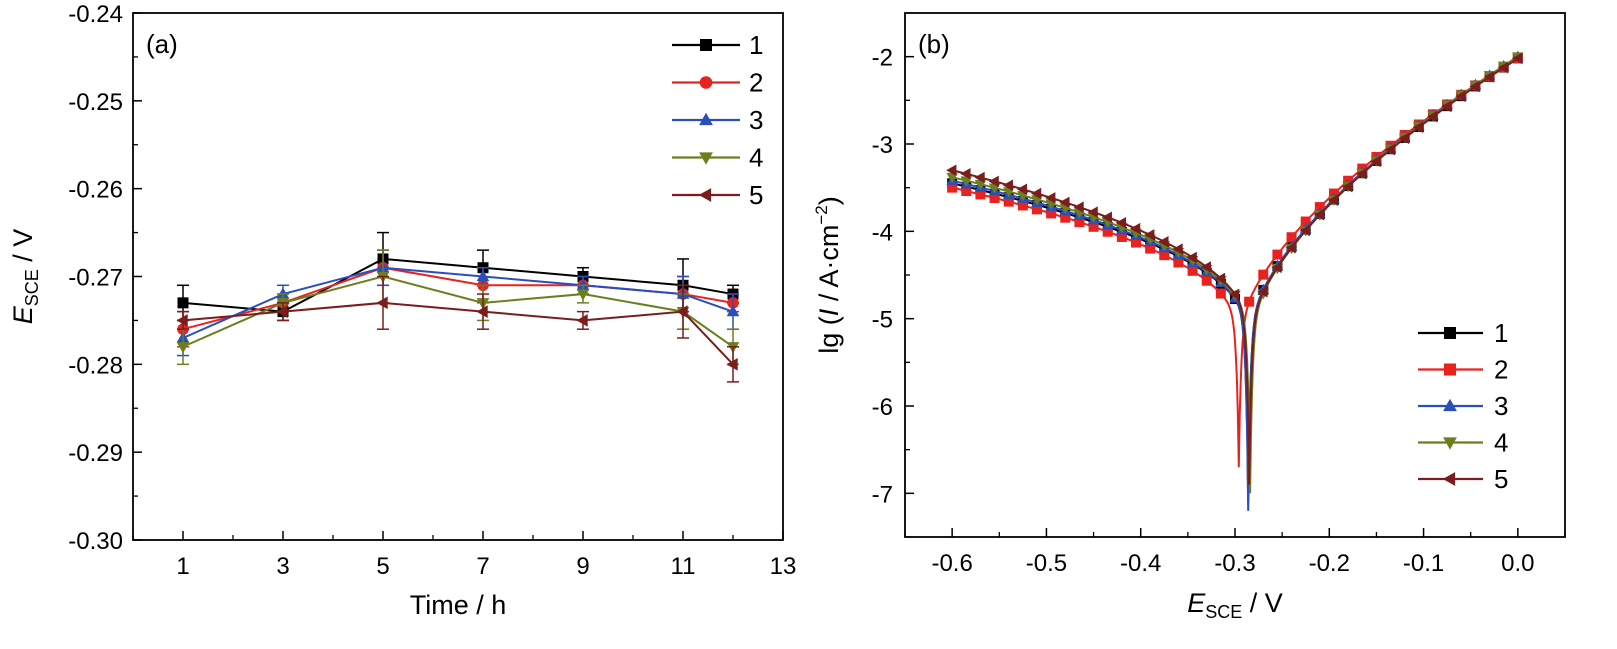 This screenshot has height=649, width=1617. I want to click on legend-label-a: 5, so click(756, 195).